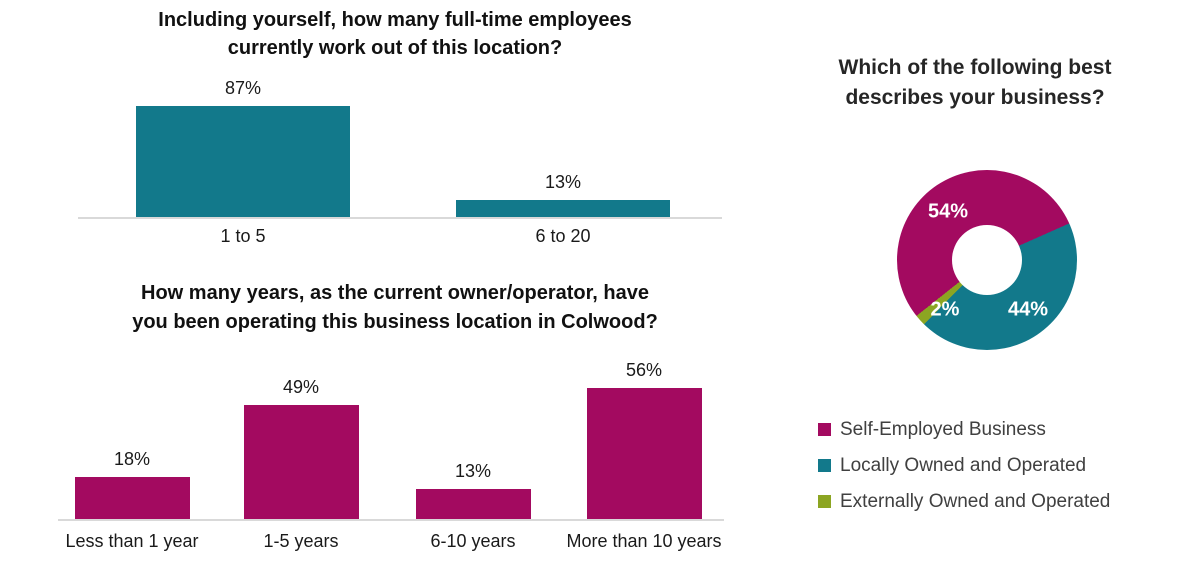 The height and width of the screenshot is (573, 1200). What do you see at coordinates (243, 236) in the screenshot?
I see `bar-category-label: 1 to 5` at bounding box center [243, 236].